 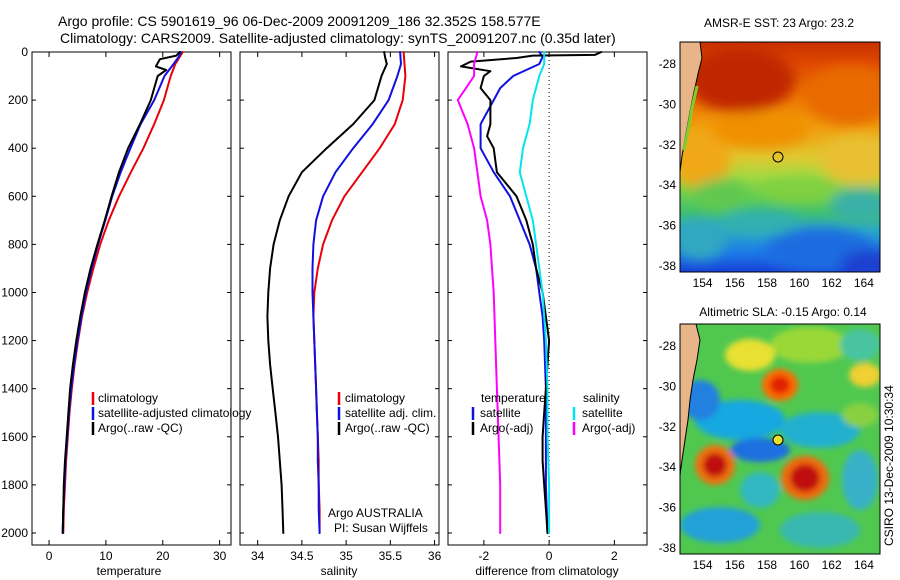 I want to click on sst-map-frame, so click(x=780, y=157).